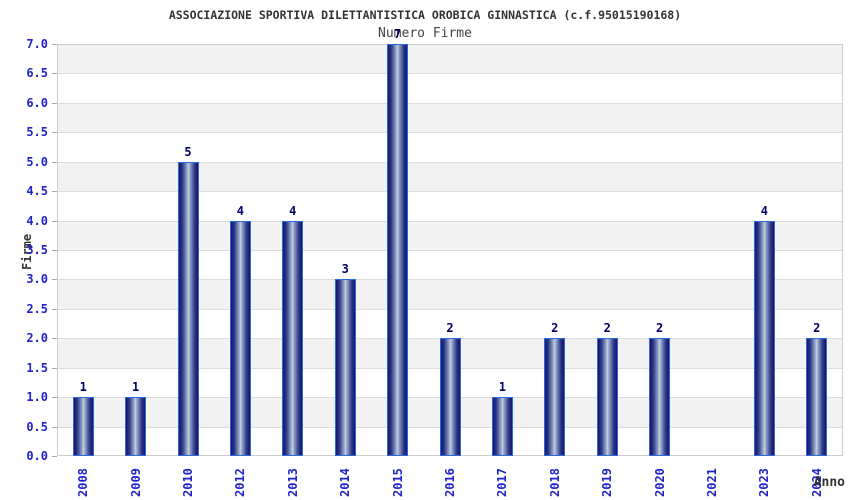 The image size is (850, 500). What do you see at coordinates (37, 426) in the screenshot?
I see `y-tick-label: 0.5` at bounding box center [37, 426].